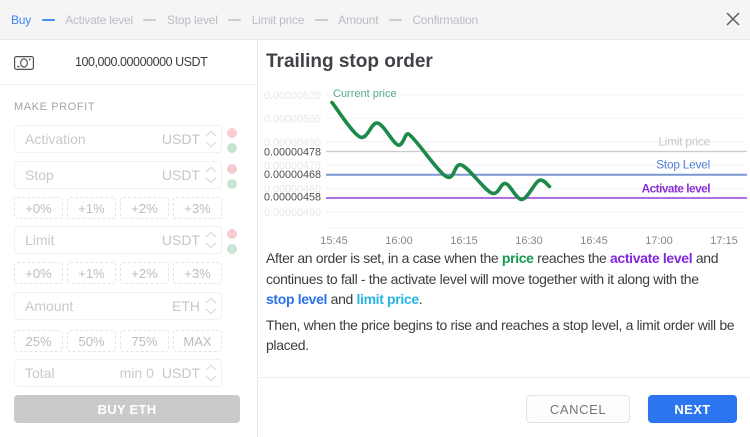  What do you see at coordinates (365, 94) in the screenshot?
I see `svg-text: Current price` at bounding box center [365, 94].